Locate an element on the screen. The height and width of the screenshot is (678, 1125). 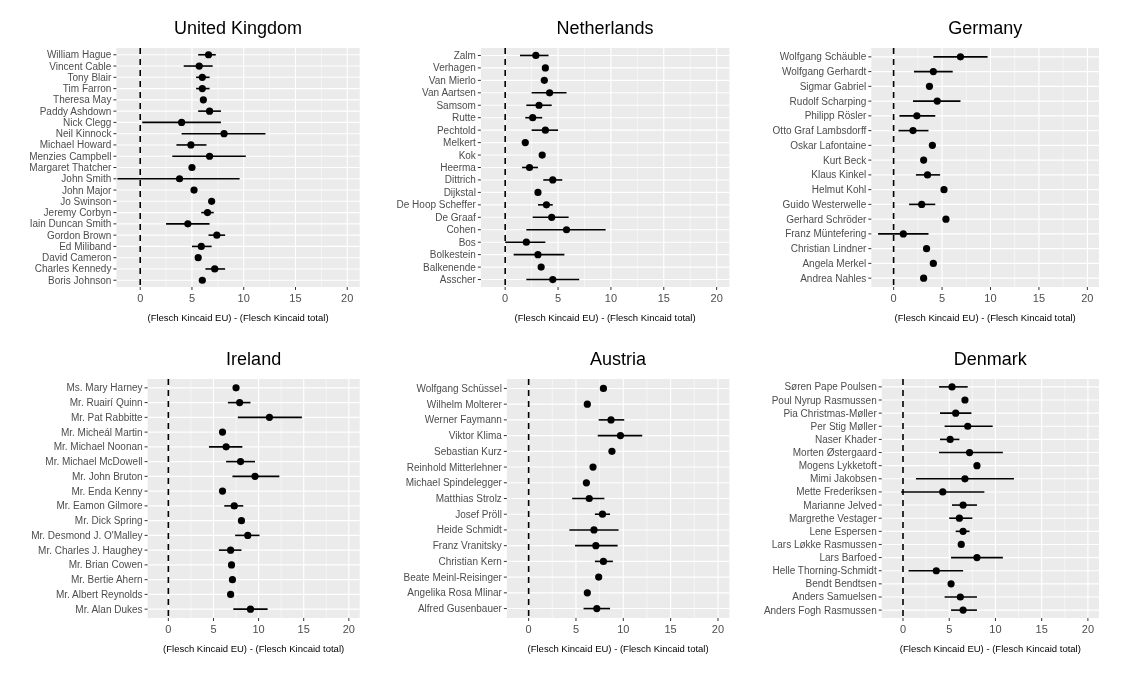
y-tick-label: Mr. Alan Dukes is located at coordinates (109, 609).